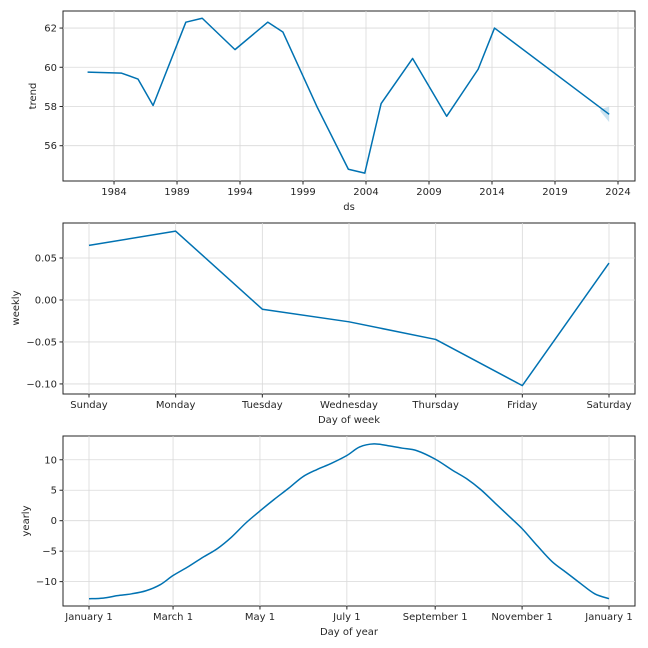  What do you see at coordinates (176, 405) in the screenshot?
I see `weekly-x-tick-label: Monday` at bounding box center [176, 405].